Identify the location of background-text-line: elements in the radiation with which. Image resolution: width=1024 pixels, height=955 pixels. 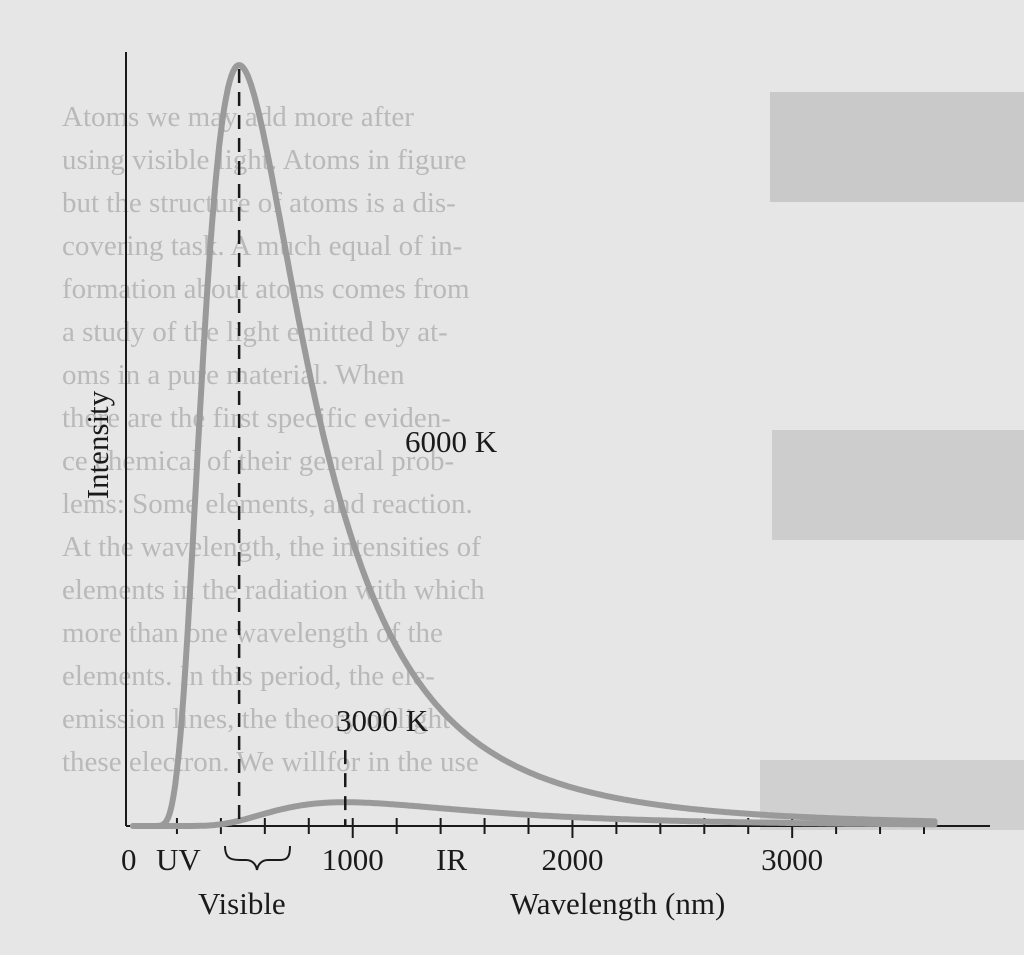
(273, 590).